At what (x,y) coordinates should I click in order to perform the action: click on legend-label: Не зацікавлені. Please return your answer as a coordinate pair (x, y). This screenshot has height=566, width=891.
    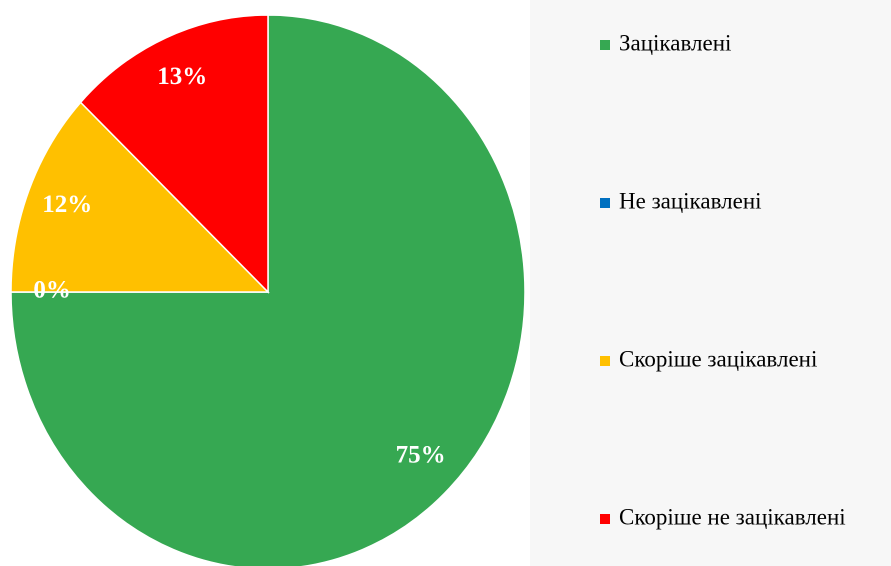
    Looking at the image, I should click on (690, 200).